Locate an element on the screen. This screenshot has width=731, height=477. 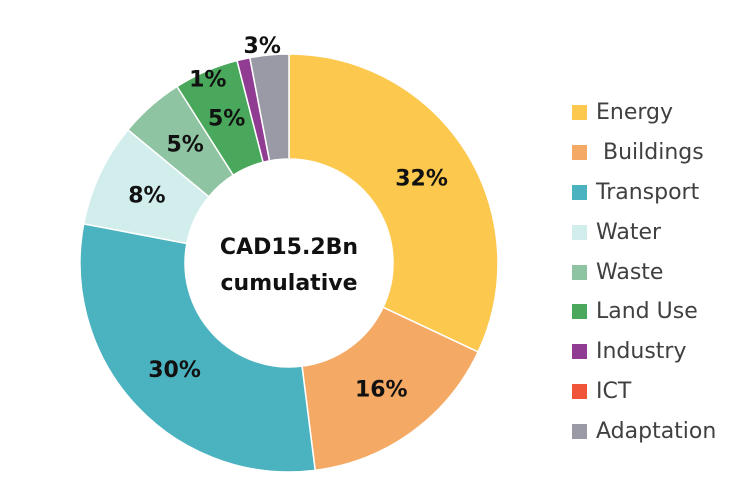
legend-item-industry: Industry is located at coordinates (644, 352).